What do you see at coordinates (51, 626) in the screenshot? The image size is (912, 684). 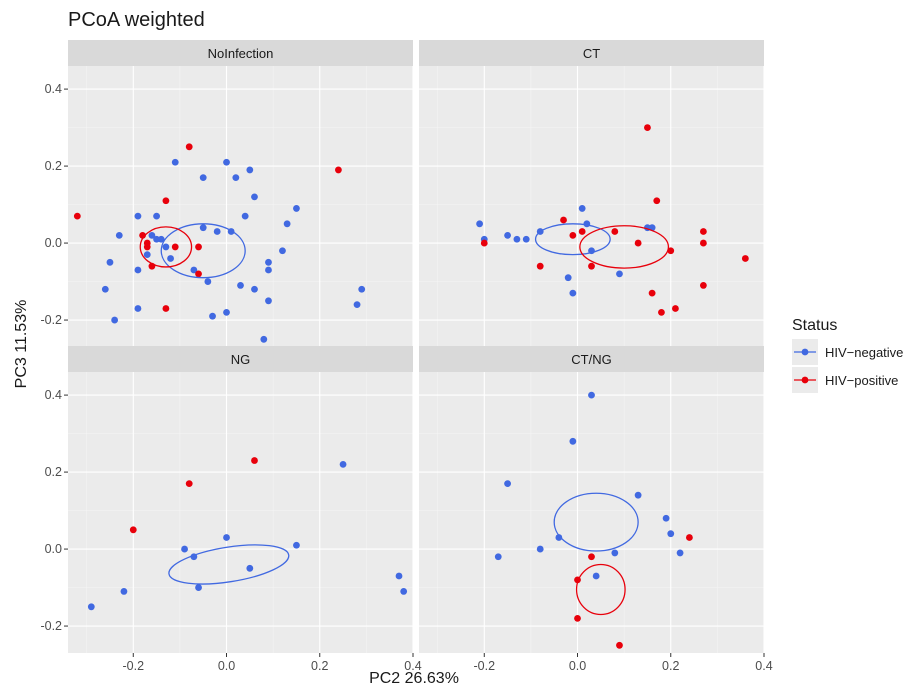 I see `y-tick-label: -0.2` at bounding box center [51, 626].